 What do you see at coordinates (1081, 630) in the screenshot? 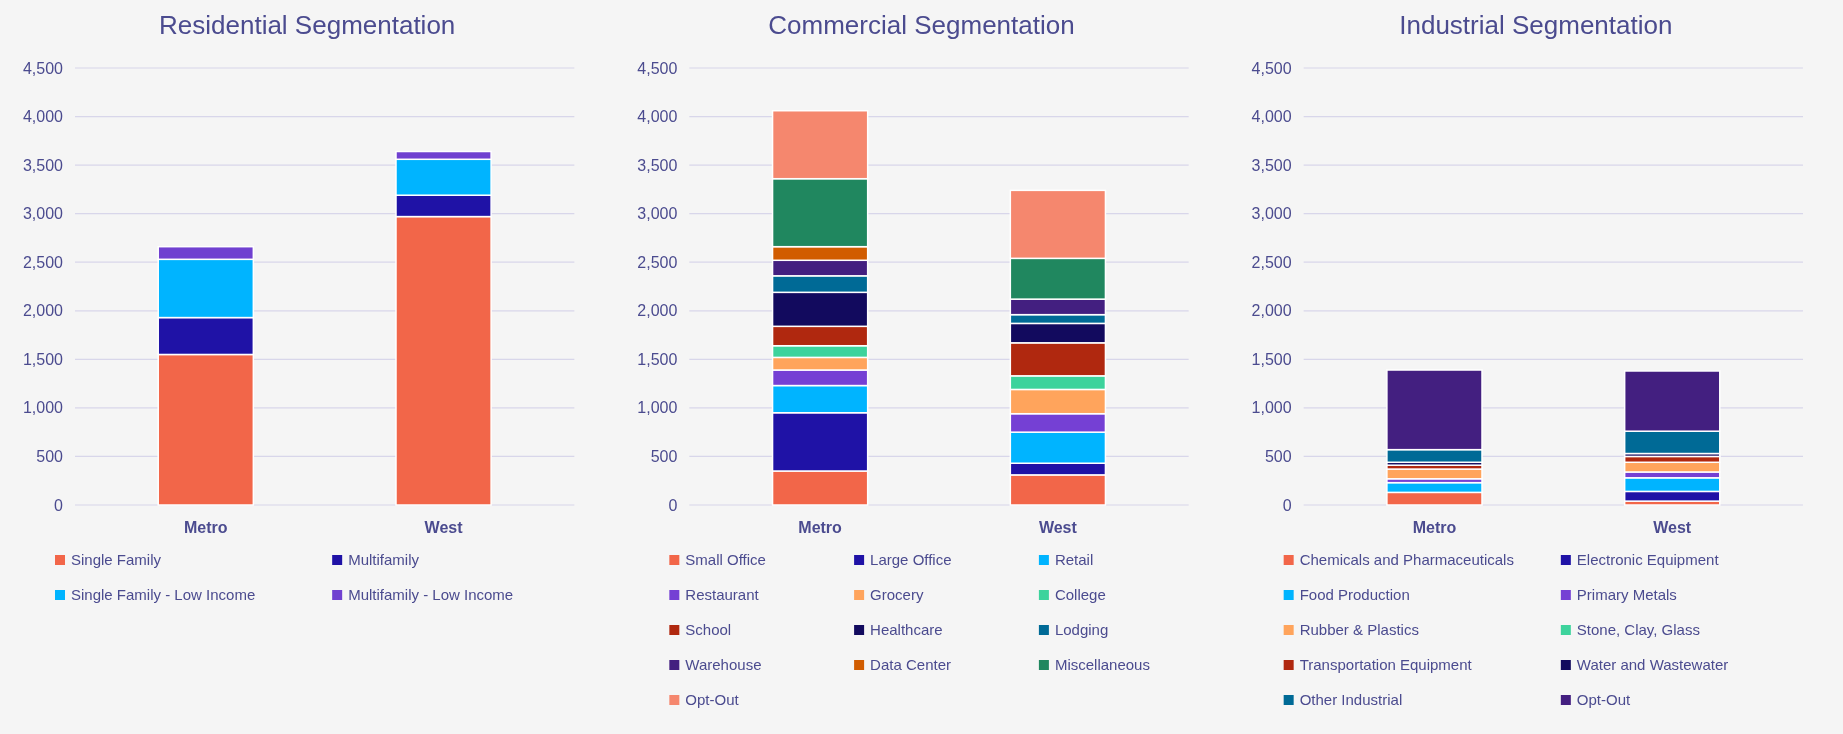
I see `legend-label: Lodging` at bounding box center [1081, 630].